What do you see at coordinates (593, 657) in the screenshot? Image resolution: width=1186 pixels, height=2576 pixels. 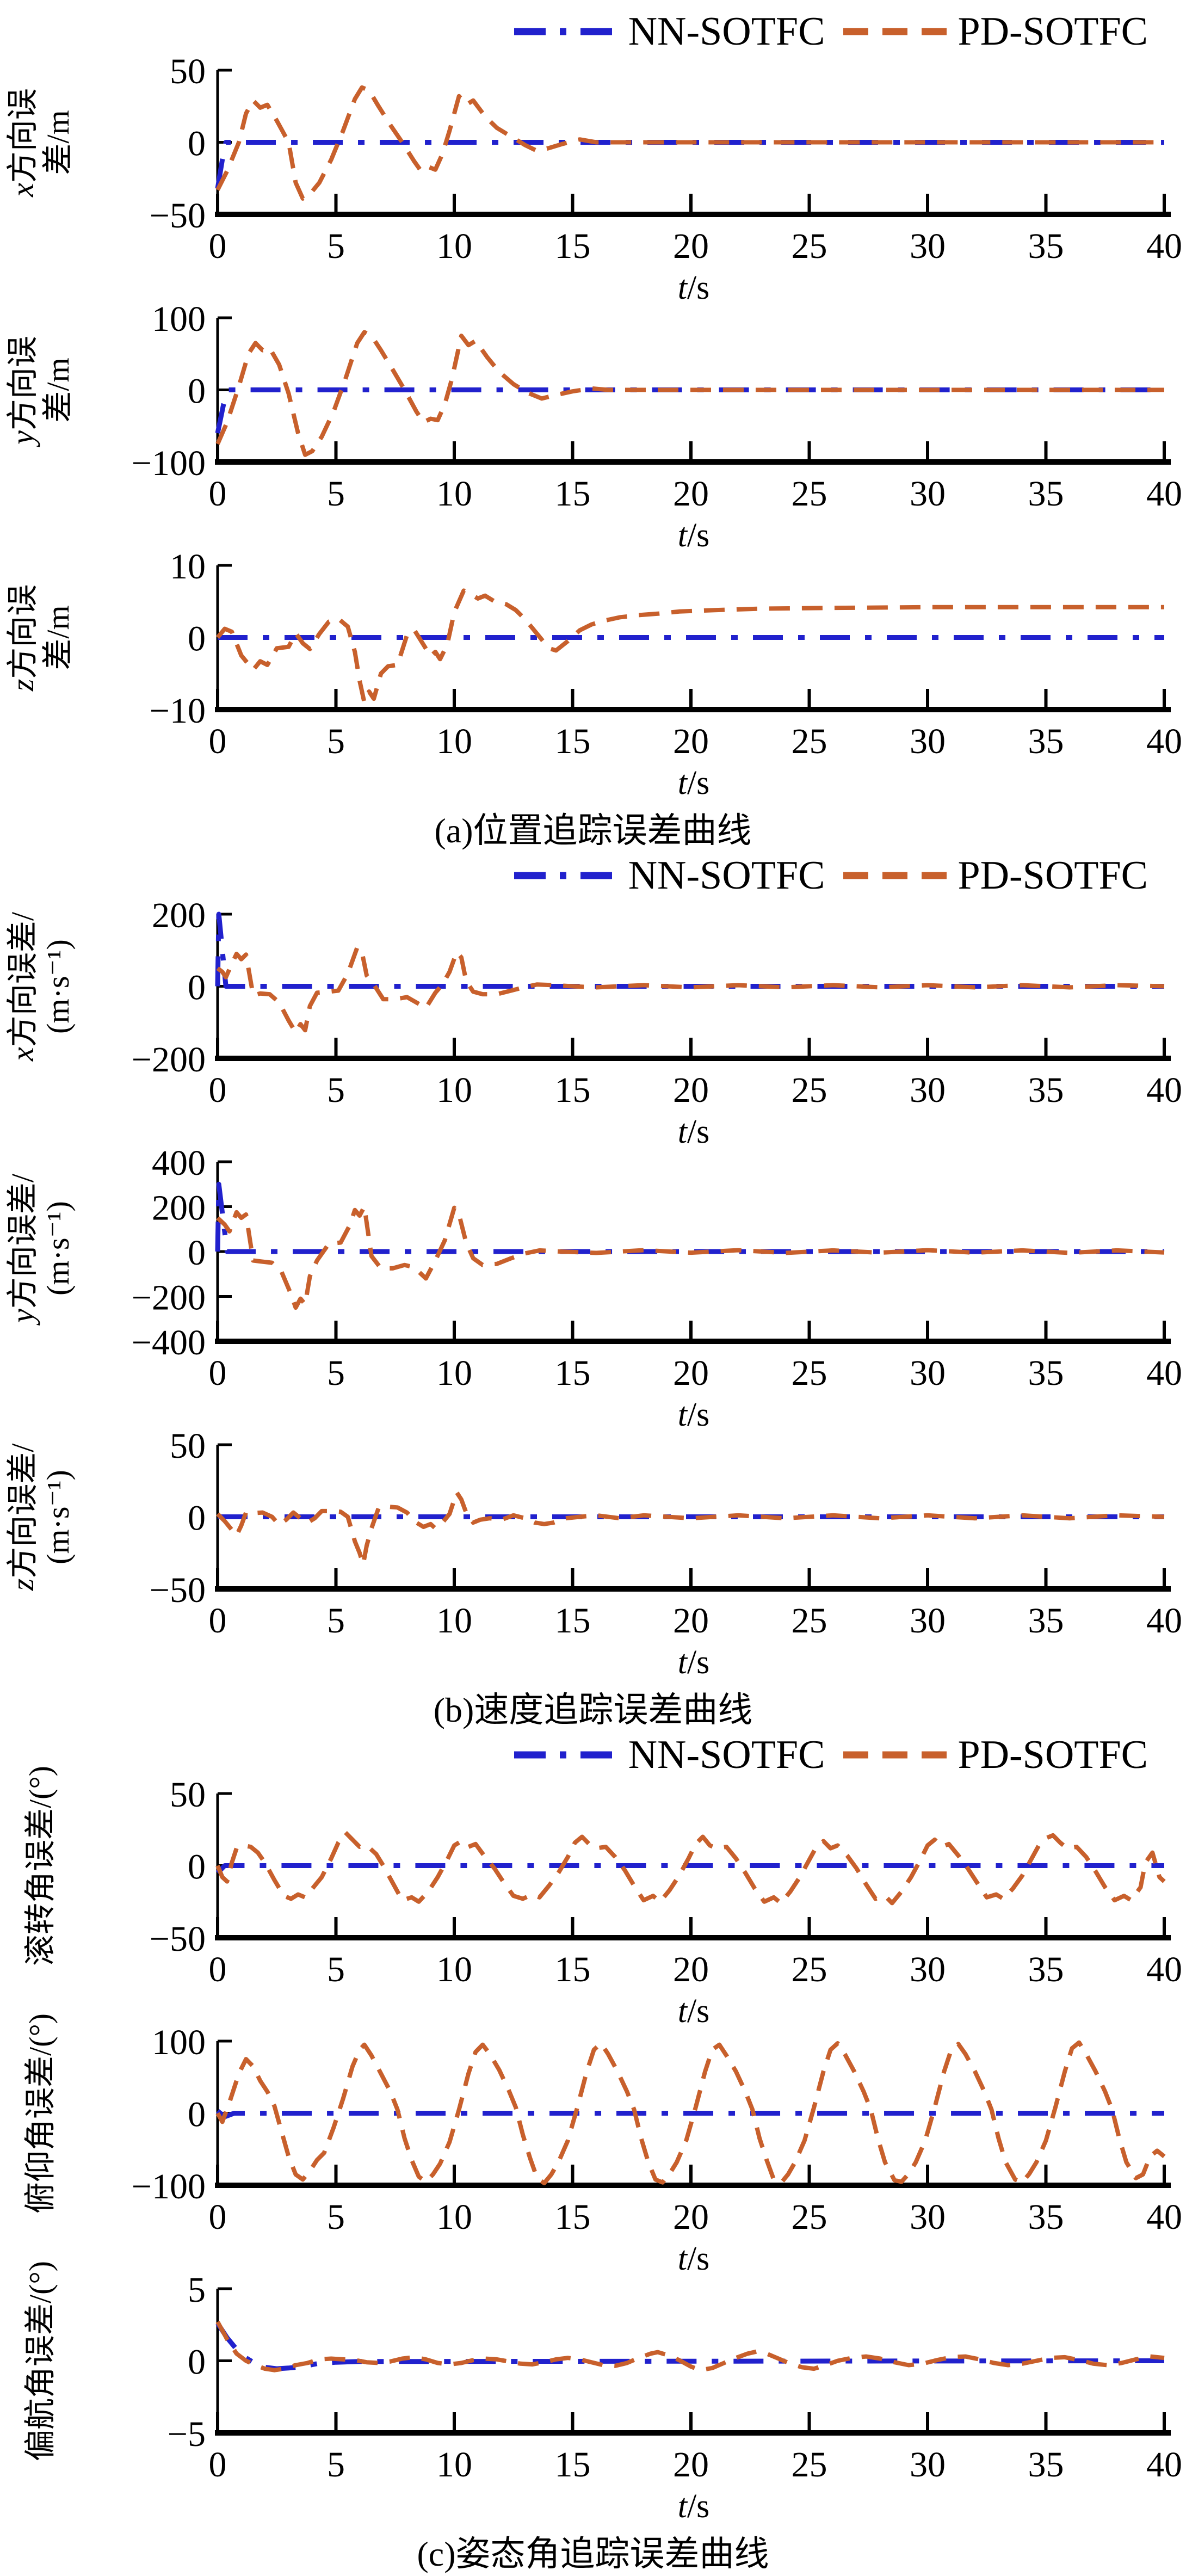 I see `subplot-a3: z方向误 差/m 10 0 −10 0 5 10 15 20 25 30 35 40` at bounding box center [593, 657].